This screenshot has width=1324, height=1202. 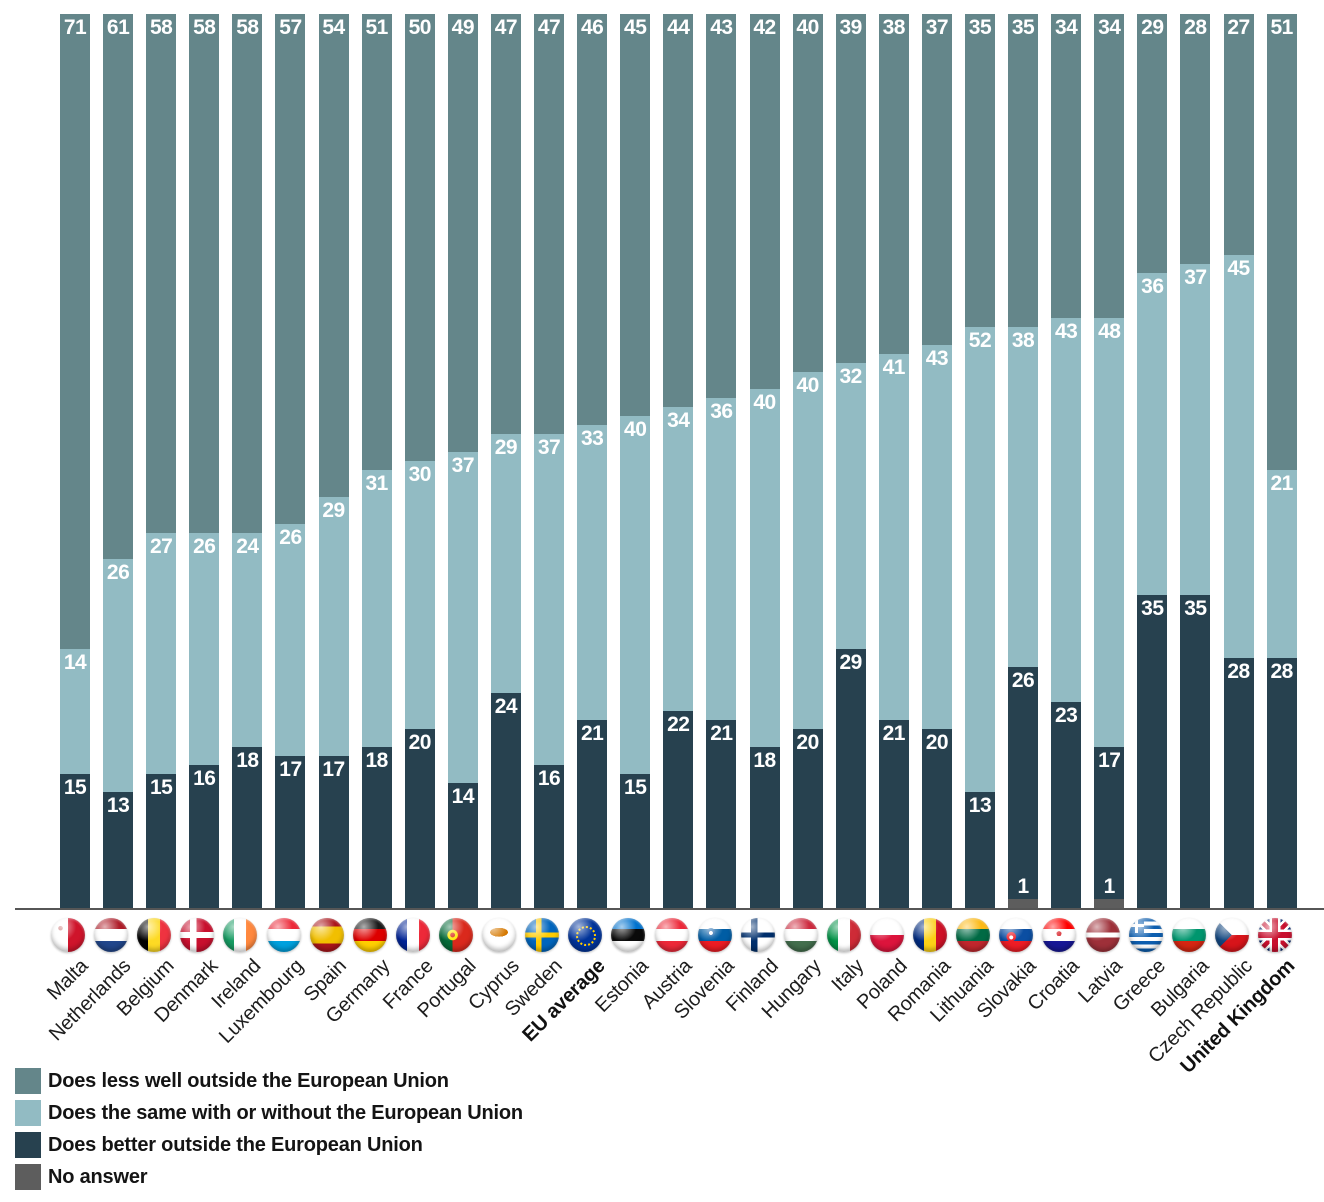 What do you see at coordinates (204, 546) in the screenshot?
I see `value-label-denmark-same: 26` at bounding box center [204, 546].